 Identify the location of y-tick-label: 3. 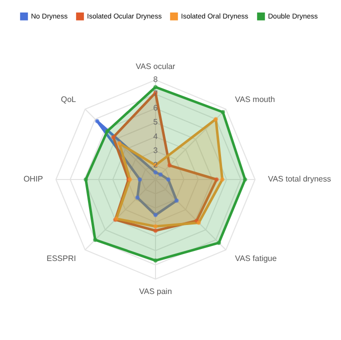
(155, 151).